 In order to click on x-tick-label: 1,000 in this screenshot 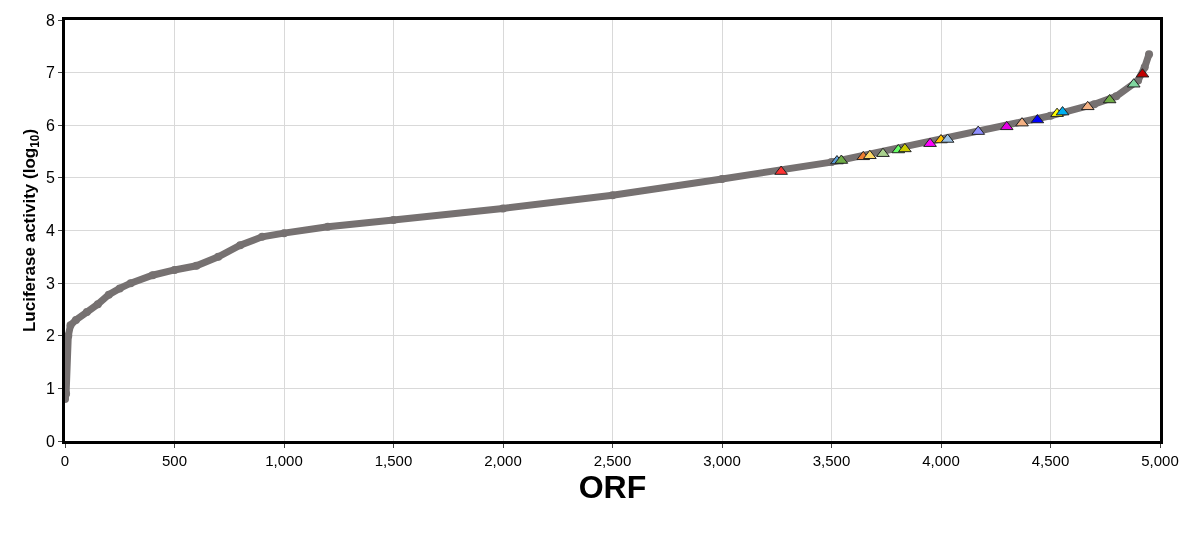, I will do `click(284, 460)`.